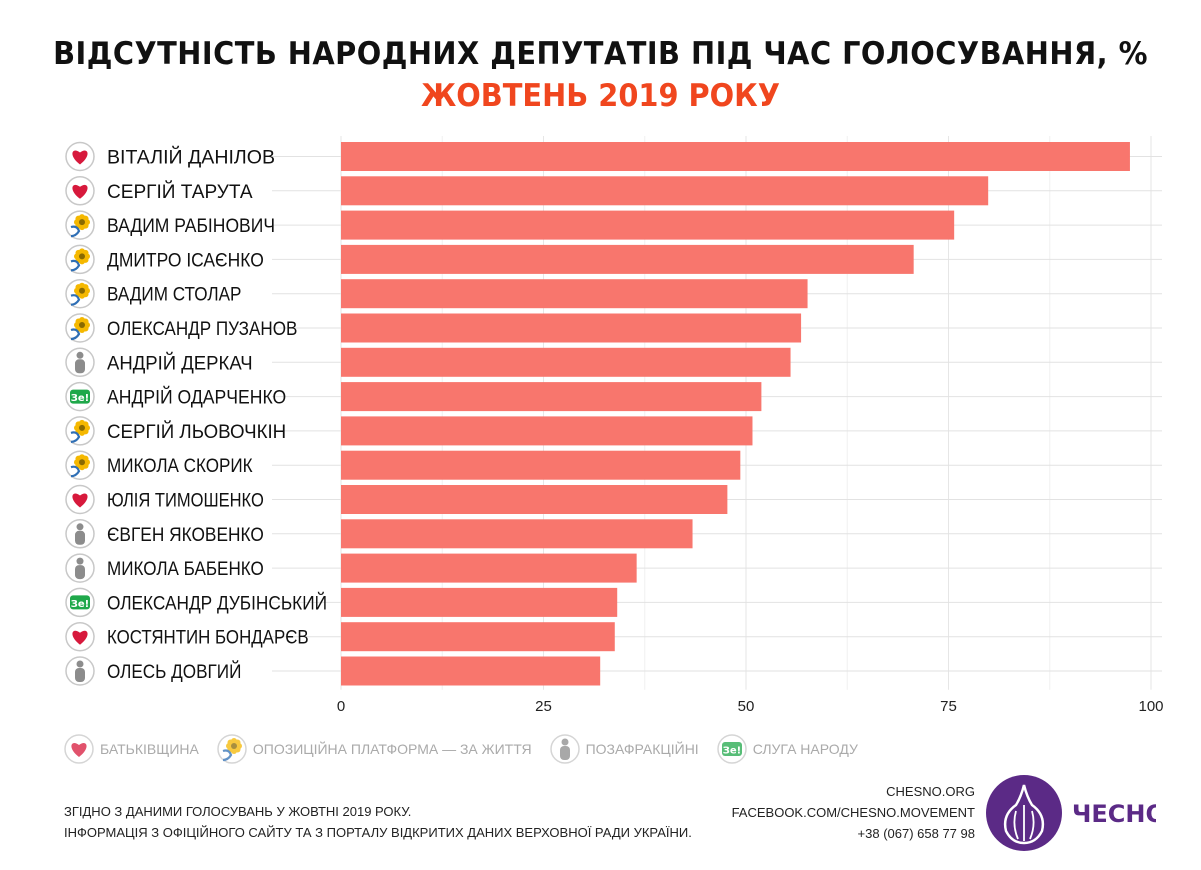 This screenshot has height=870, width=1201. Describe the element at coordinates (564, 749) in the screenshot. I see `person-icon` at that location.